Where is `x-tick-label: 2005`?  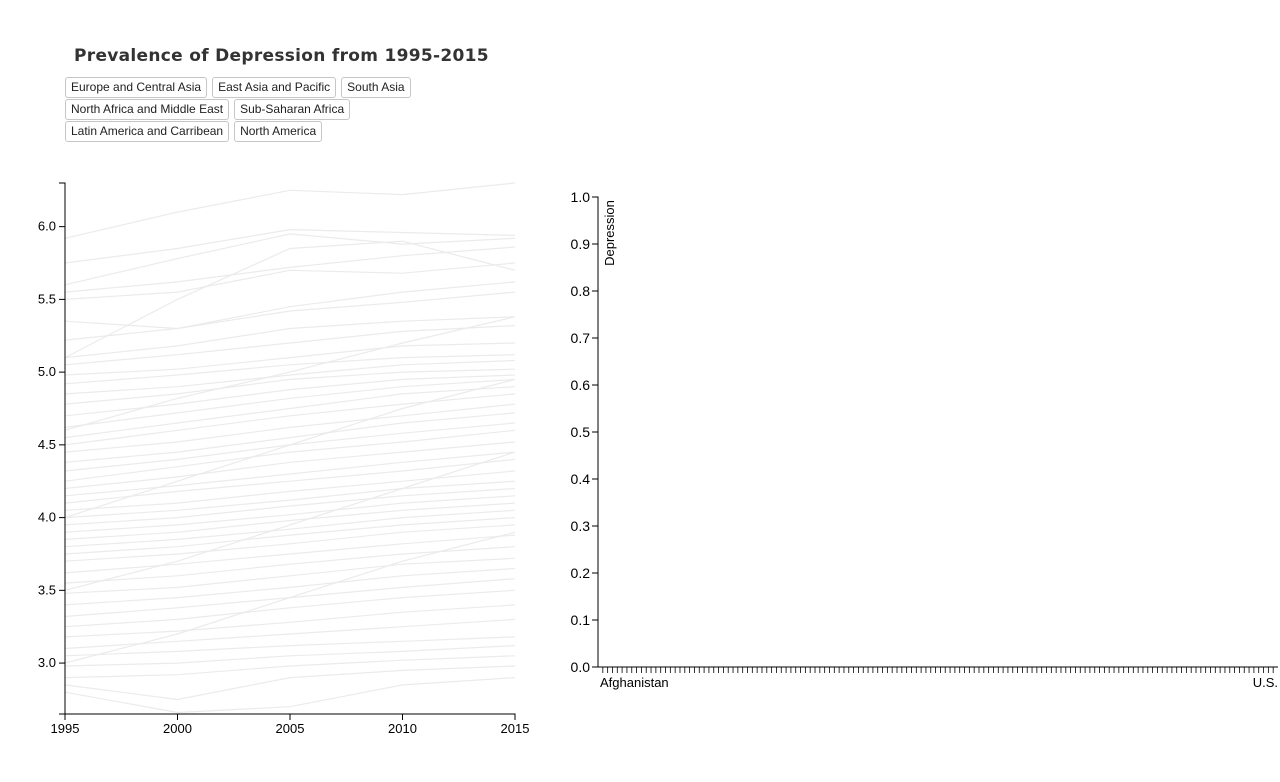 x-tick-label: 2005 is located at coordinates (290, 728).